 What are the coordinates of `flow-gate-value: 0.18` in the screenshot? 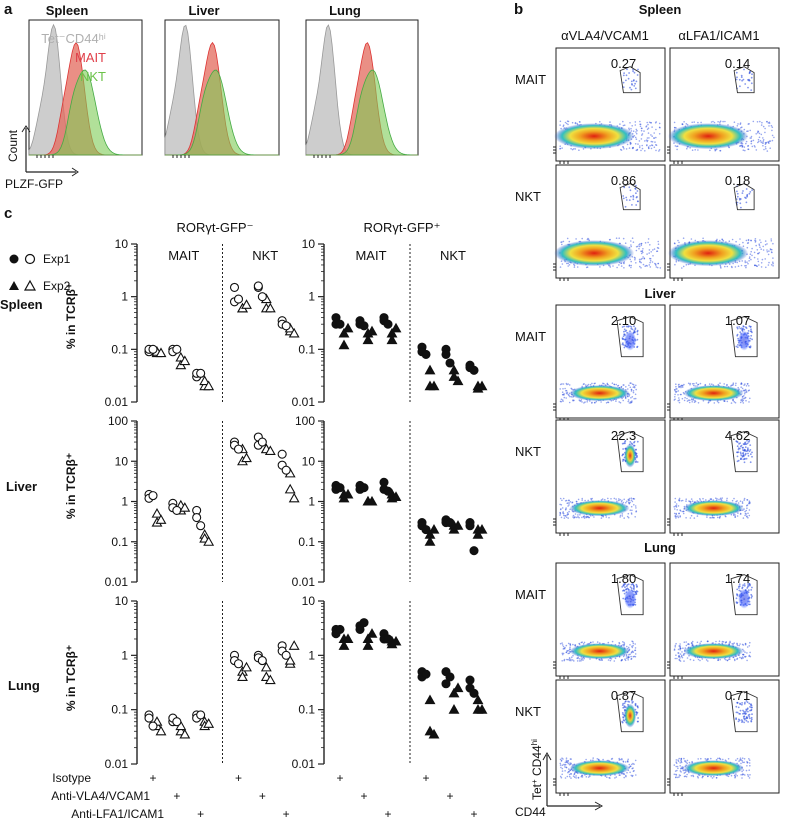 It's located at (737, 180).